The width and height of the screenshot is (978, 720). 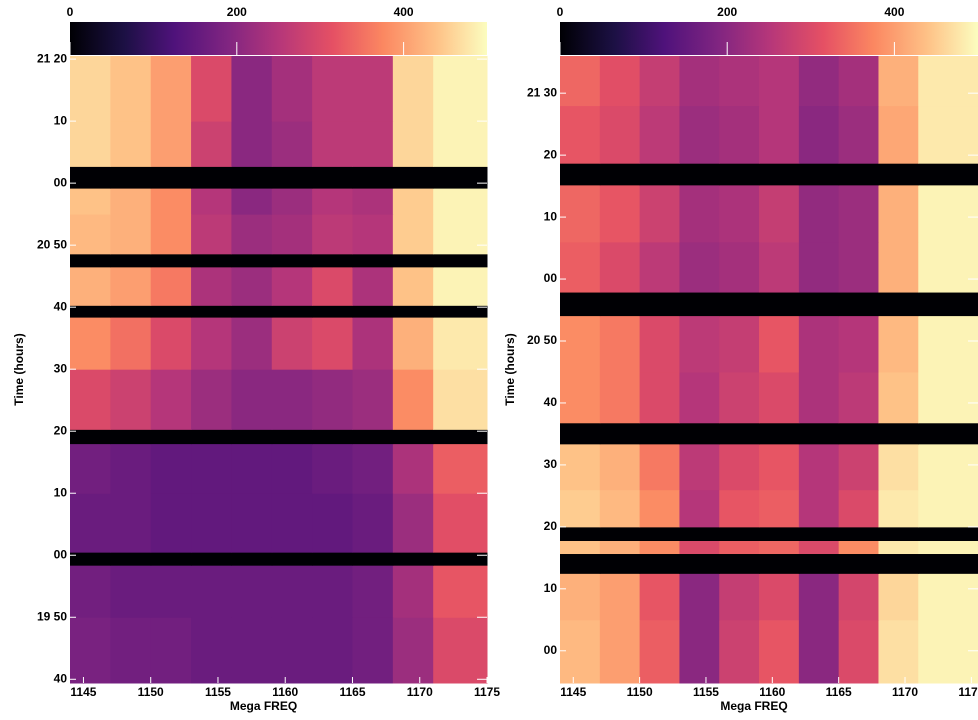 What do you see at coordinates (352, 692) in the screenshot?
I see `x-tick-label: 1165` at bounding box center [352, 692].